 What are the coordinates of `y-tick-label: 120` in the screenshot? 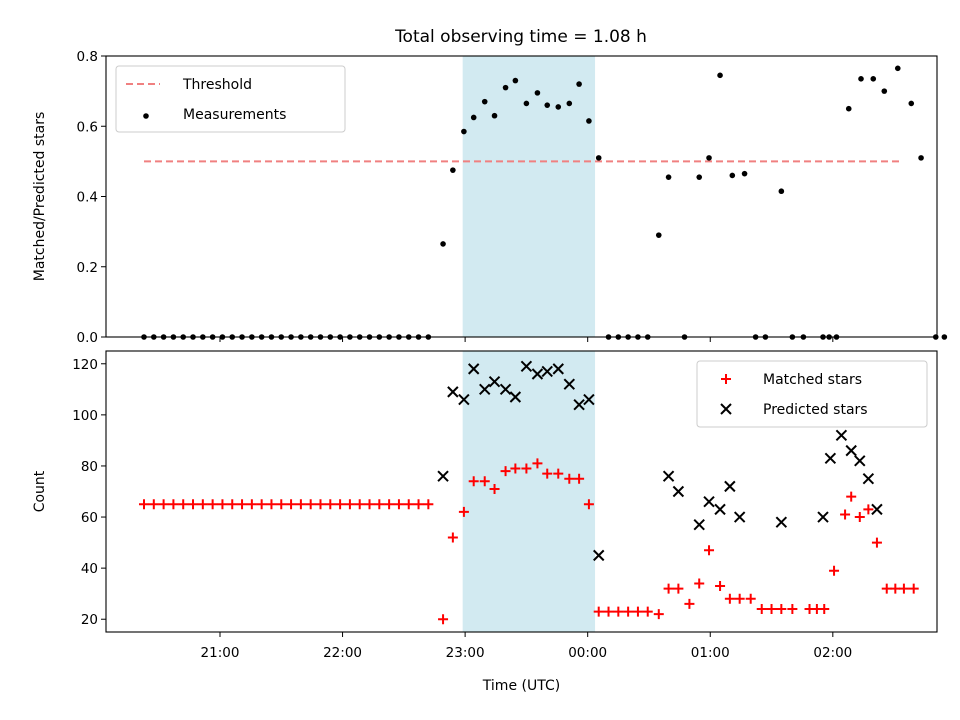 It's located at (85, 365).